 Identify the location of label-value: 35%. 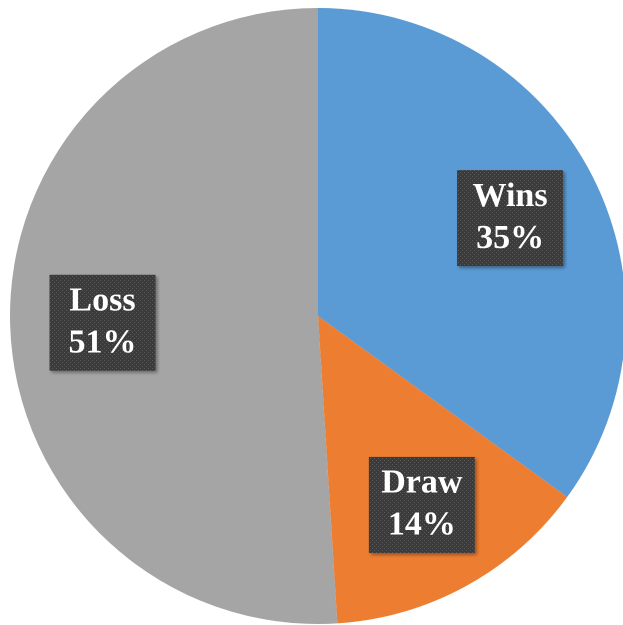
(510, 237).